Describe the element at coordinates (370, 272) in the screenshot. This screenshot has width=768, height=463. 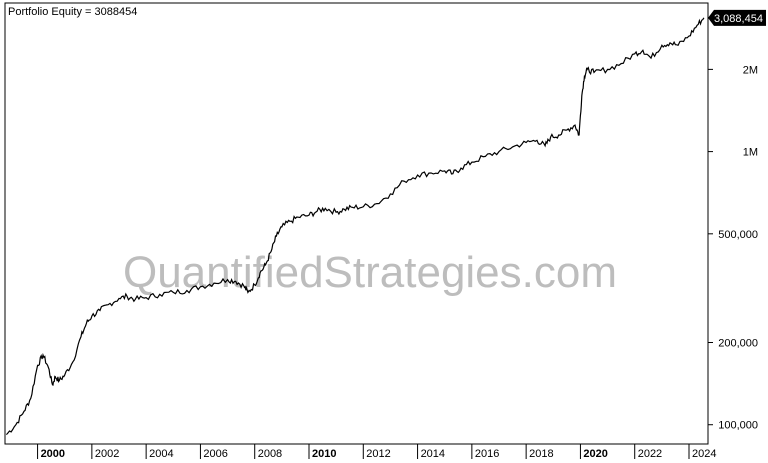
I see `watermark: QuantifiedStrategies.com` at that location.